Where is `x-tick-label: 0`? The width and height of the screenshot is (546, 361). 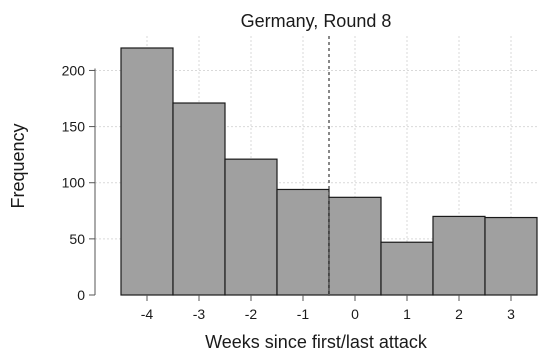 x-tick-label: 0 is located at coordinates (355, 314).